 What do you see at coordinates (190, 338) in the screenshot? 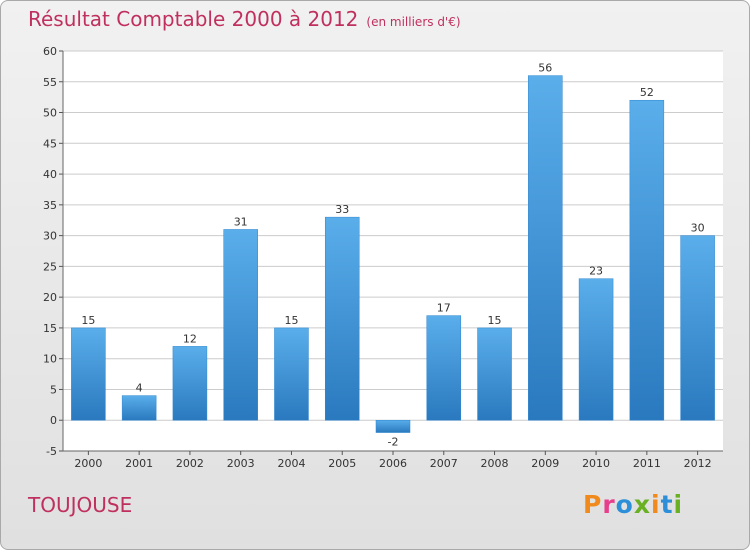
I see `bar-value-label: 12` at bounding box center [190, 338].